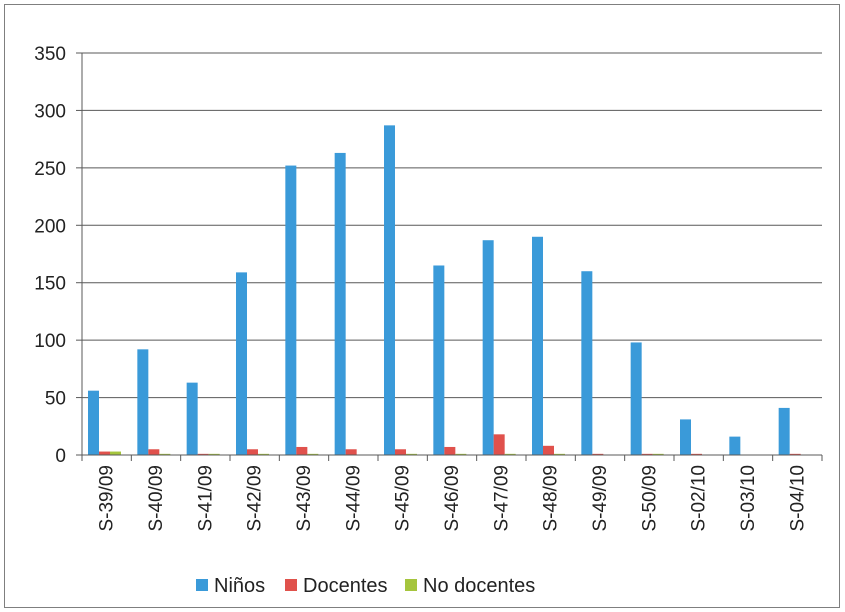  I want to click on y-tick-label: 0, so click(60, 456).